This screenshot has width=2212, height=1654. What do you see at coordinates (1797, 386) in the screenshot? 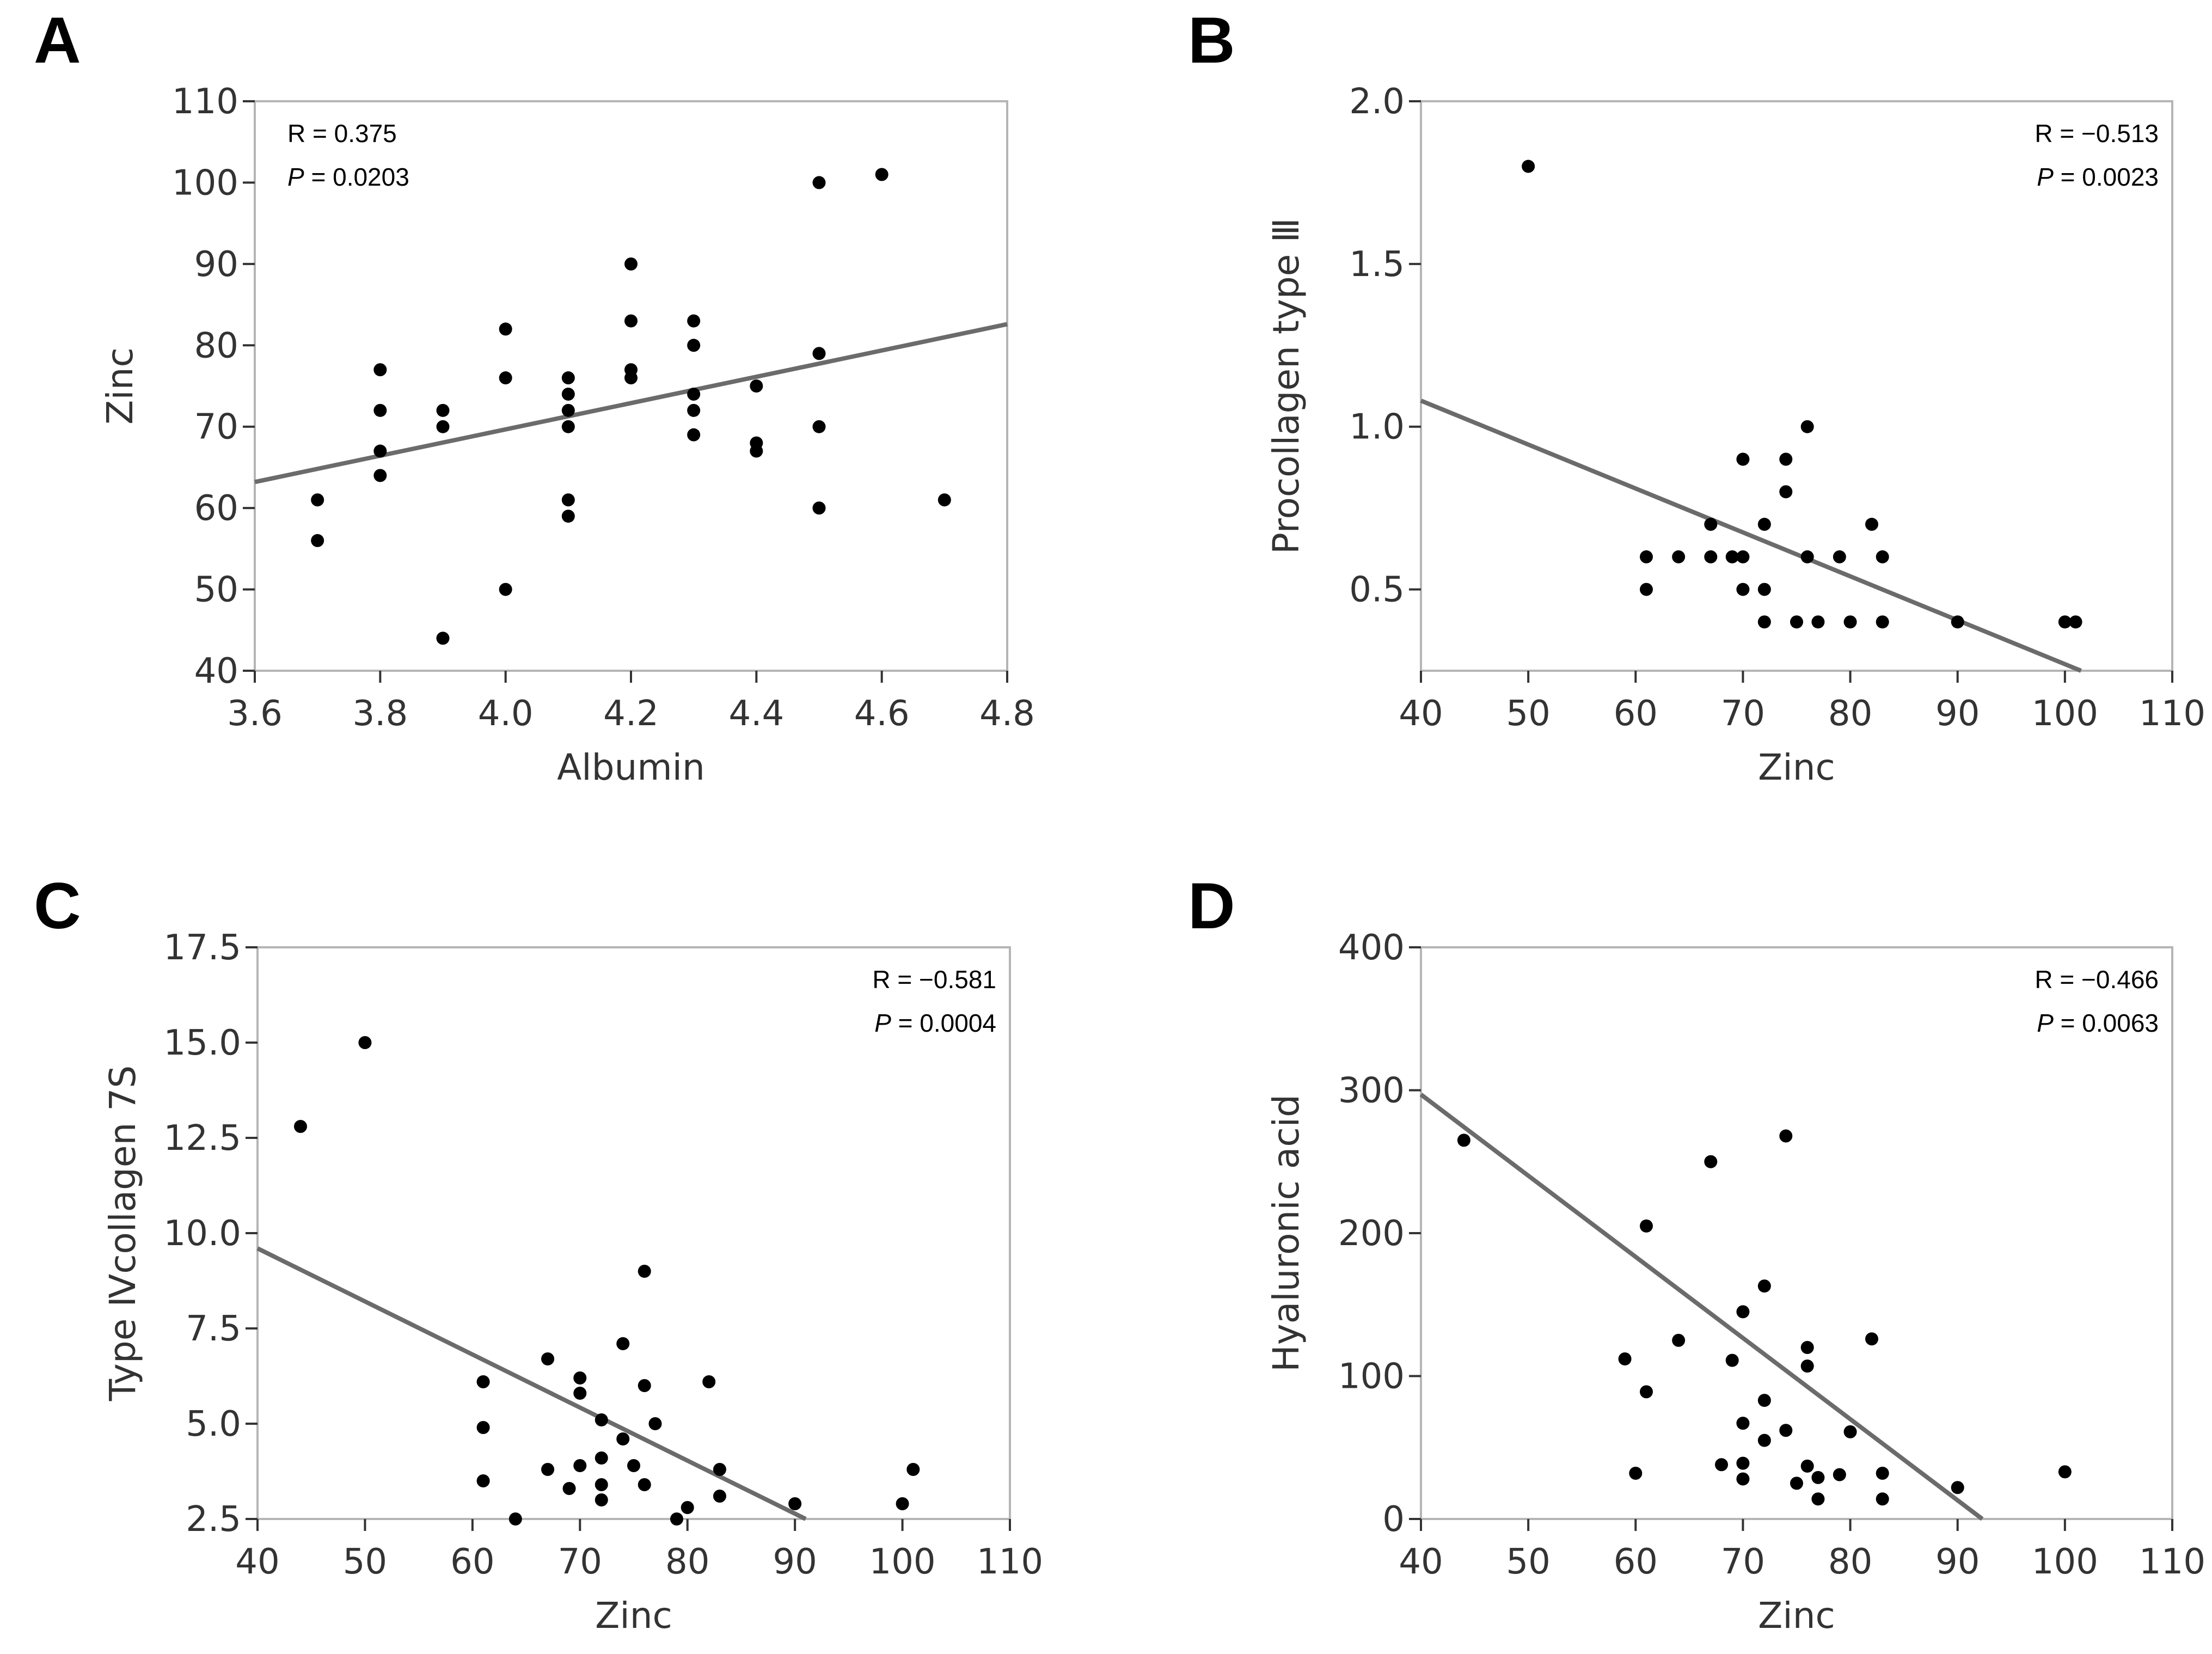
I see `plot-frame` at bounding box center [1797, 386].